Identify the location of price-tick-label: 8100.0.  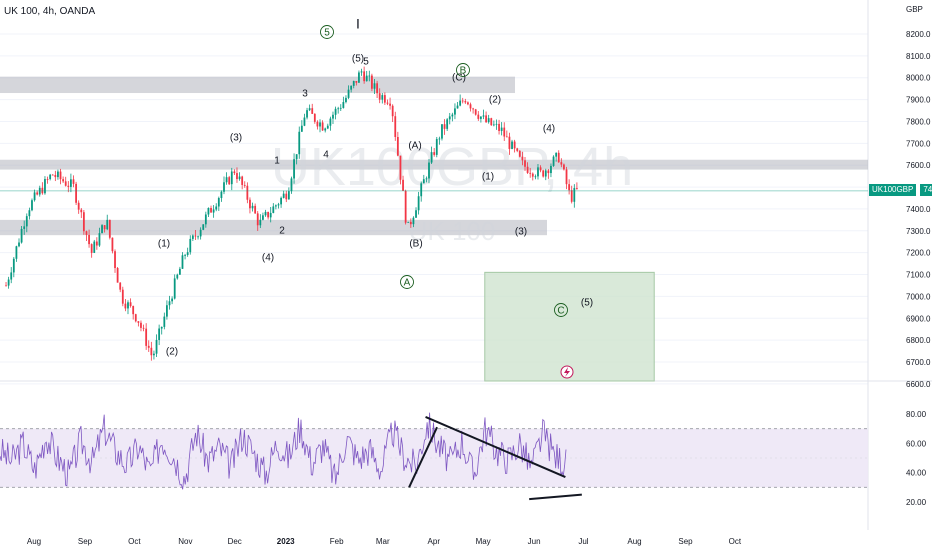
(918, 56).